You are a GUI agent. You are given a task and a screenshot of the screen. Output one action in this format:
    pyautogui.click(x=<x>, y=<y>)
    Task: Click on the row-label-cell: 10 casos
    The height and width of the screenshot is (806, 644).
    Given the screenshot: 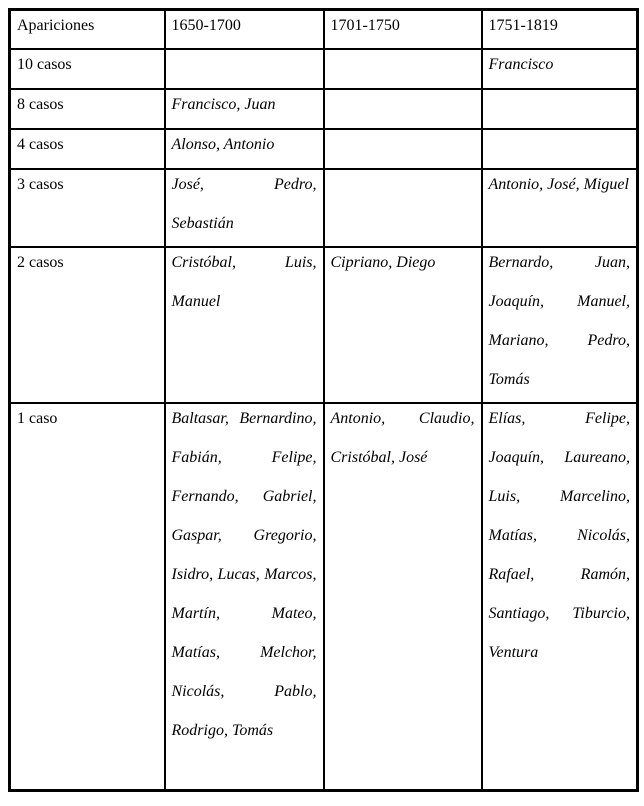 What is the action you would take?
    pyautogui.click(x=87, y=68)
    